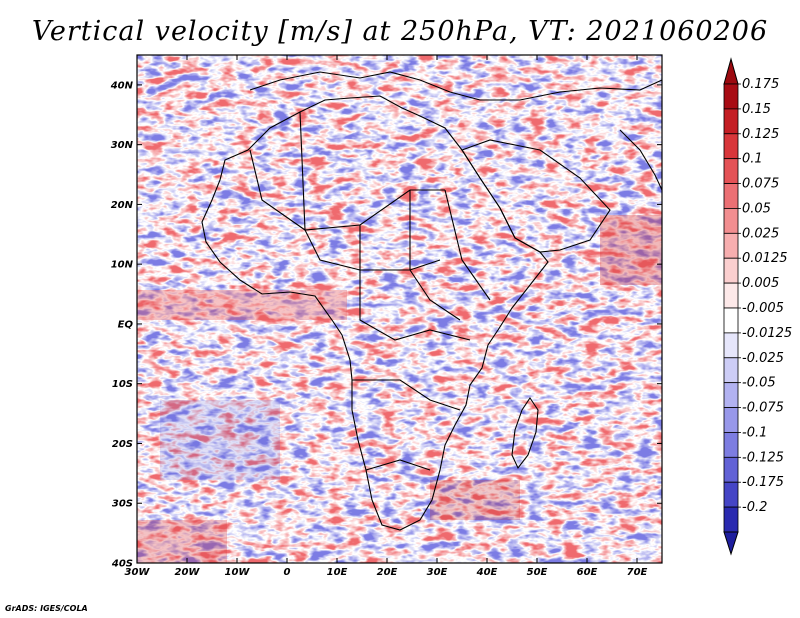 The image size is (800, 618). What do you see at coordinates (122, 85) in the screenshot?
I see `lat-tick-label: 40N` at bounding box center [122, 85].